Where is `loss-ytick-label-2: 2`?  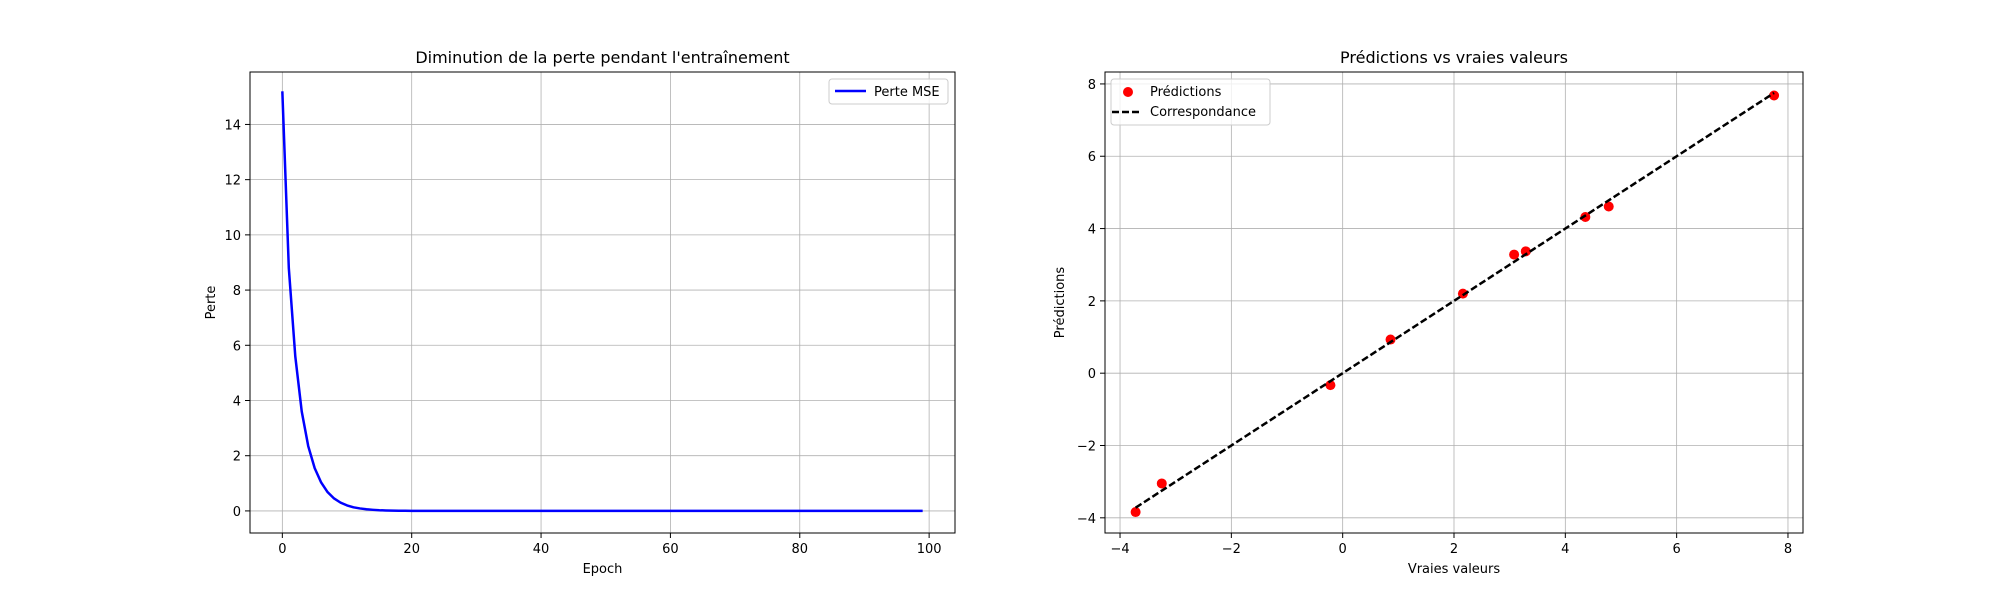 loss-ytick-label-2: 2 is located at coordinates (237, 457).